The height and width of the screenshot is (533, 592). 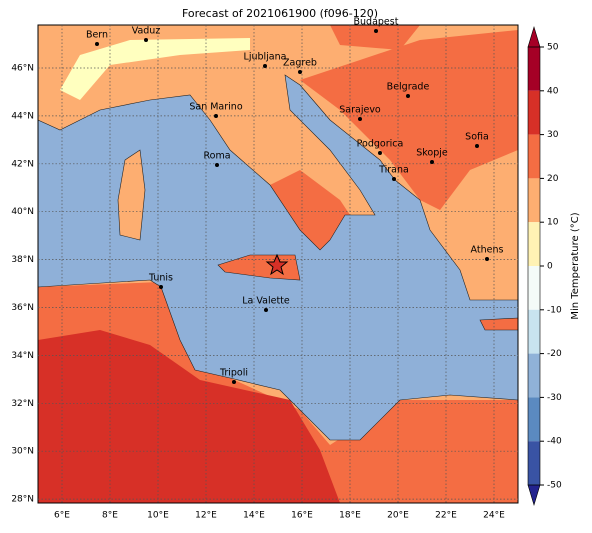 What do you see at coordinates (408, 87) in the screenshot?
I see `city-label: Belgrade` at bounding box center [408, 87].